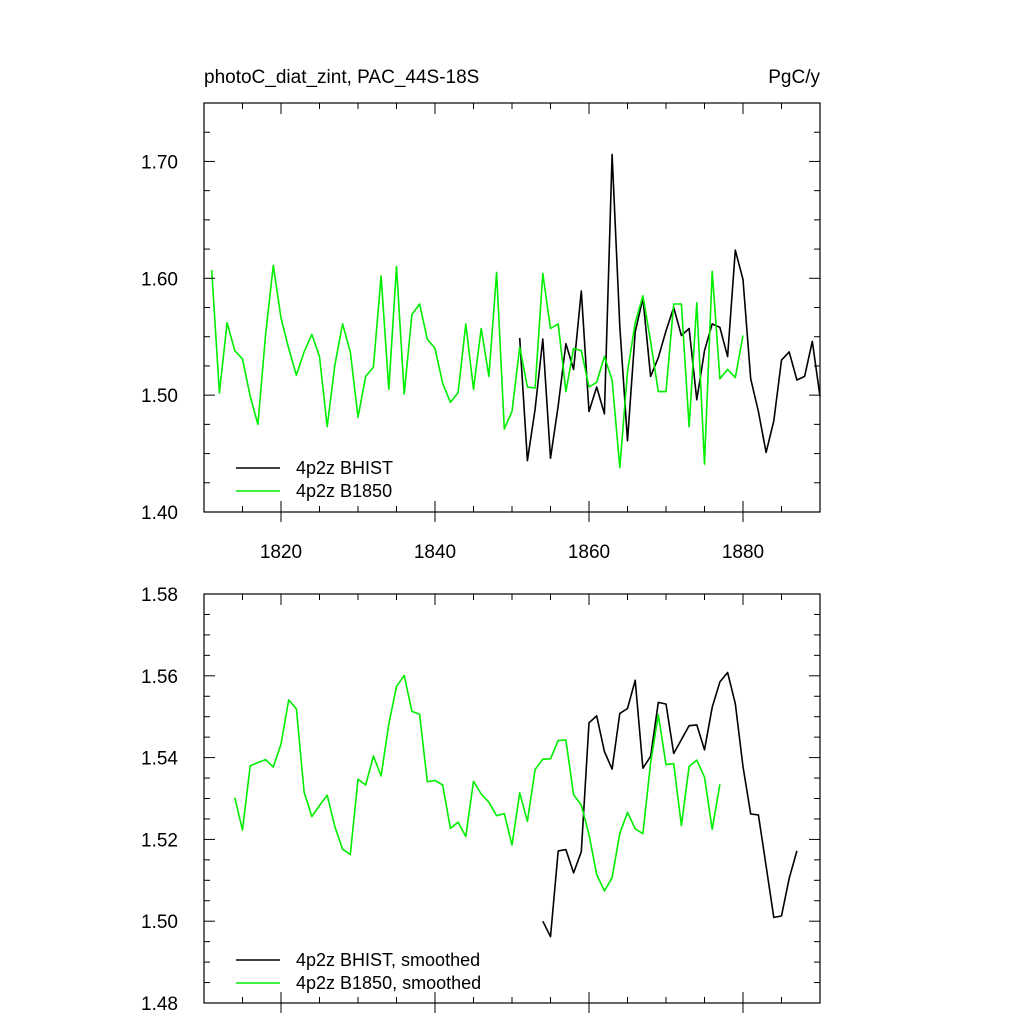  Describe the element at coordinates (159, 1004) in the screenshot. I see `y-tick-label: 1.48` at that location.